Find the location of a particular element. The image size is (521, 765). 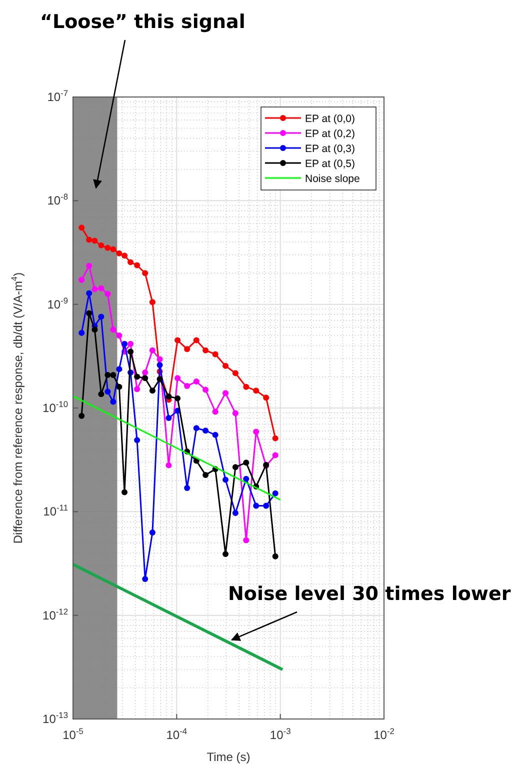

legend-label: Noise slope is located at coordinates (332, 179).